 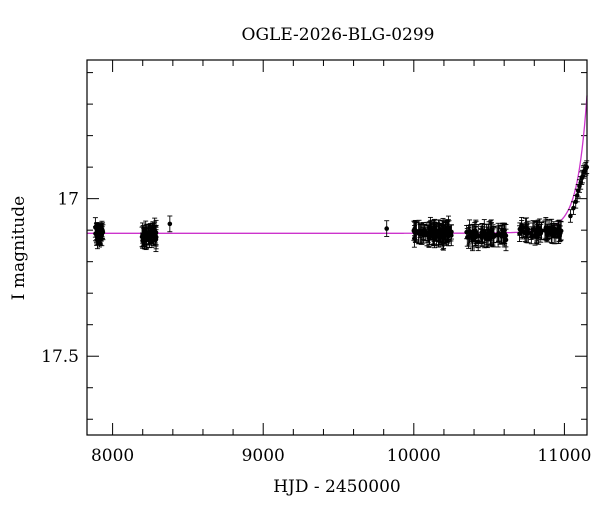 What do you see at coordinates (60, 357) in the screenshot?
I see `y-tick-label: 17.5` at bounding box center [60, 357].